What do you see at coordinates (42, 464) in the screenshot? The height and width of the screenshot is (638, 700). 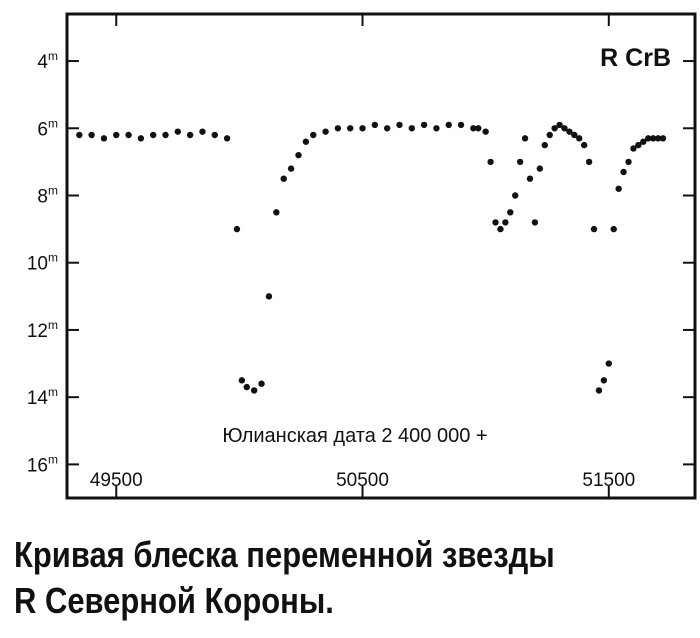 I see `y-tick-label: 16m` at bounding box center [42, 464].